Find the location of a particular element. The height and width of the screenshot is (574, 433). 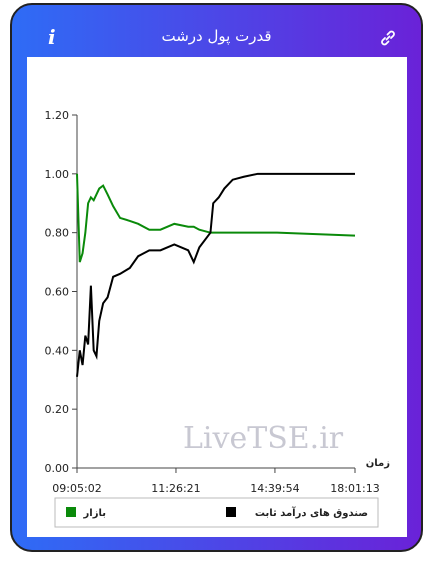

y-tick-label: 0.00 is located at coordinates (57, 468).